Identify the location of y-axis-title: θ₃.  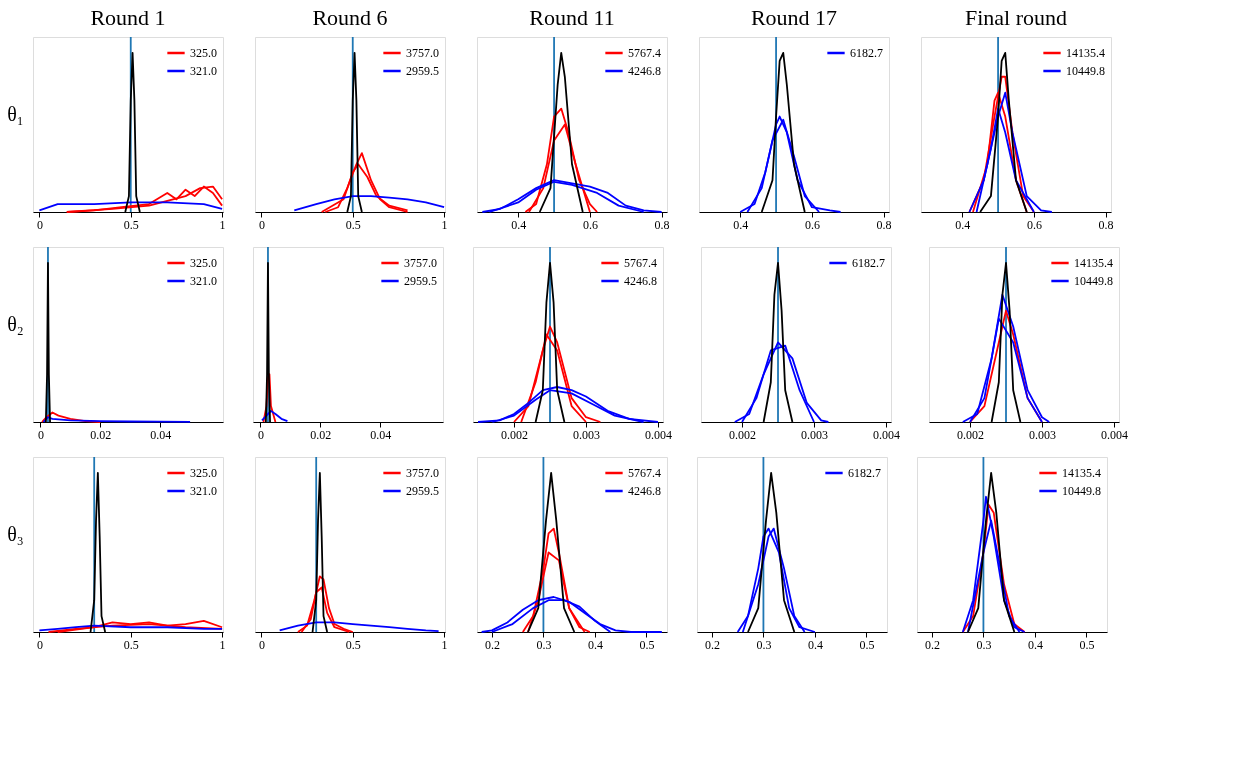
(15, 534).